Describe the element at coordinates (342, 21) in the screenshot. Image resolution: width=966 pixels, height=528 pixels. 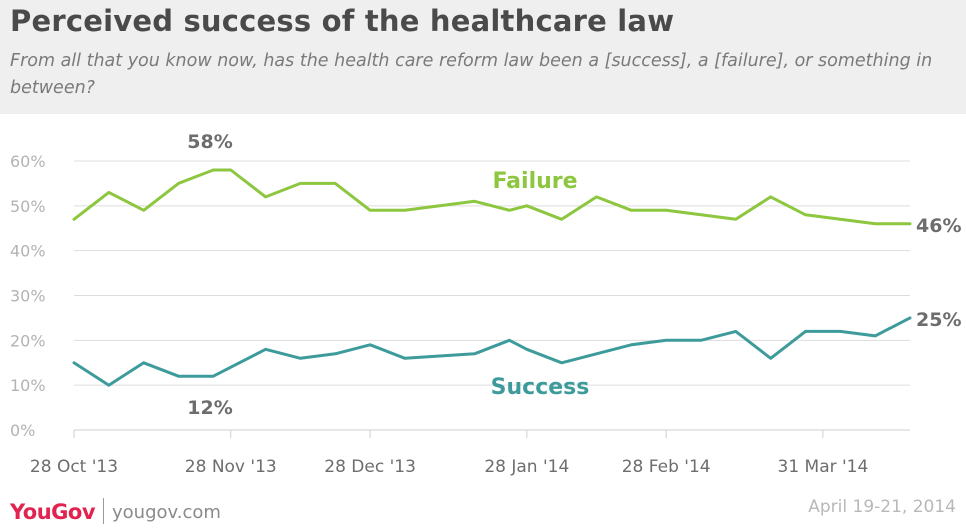
I see `chart-title: Perceived success of the healthcare law` at that location.